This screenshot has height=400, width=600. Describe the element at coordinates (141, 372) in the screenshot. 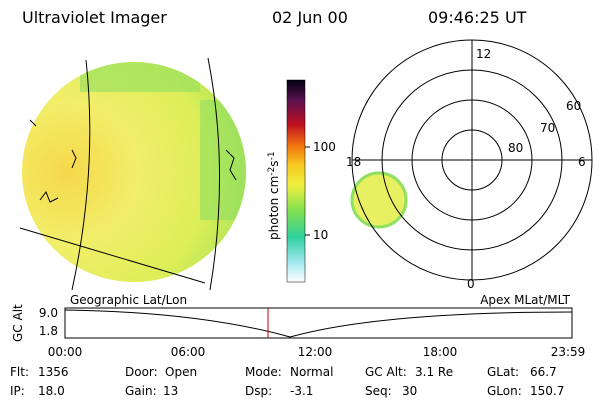

I see `info-label: Door:` at that location.